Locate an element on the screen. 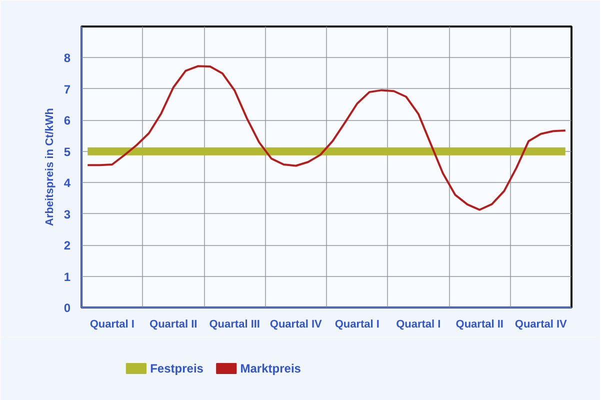  y-tick-label: 5 is located at coordinates (67, 151).